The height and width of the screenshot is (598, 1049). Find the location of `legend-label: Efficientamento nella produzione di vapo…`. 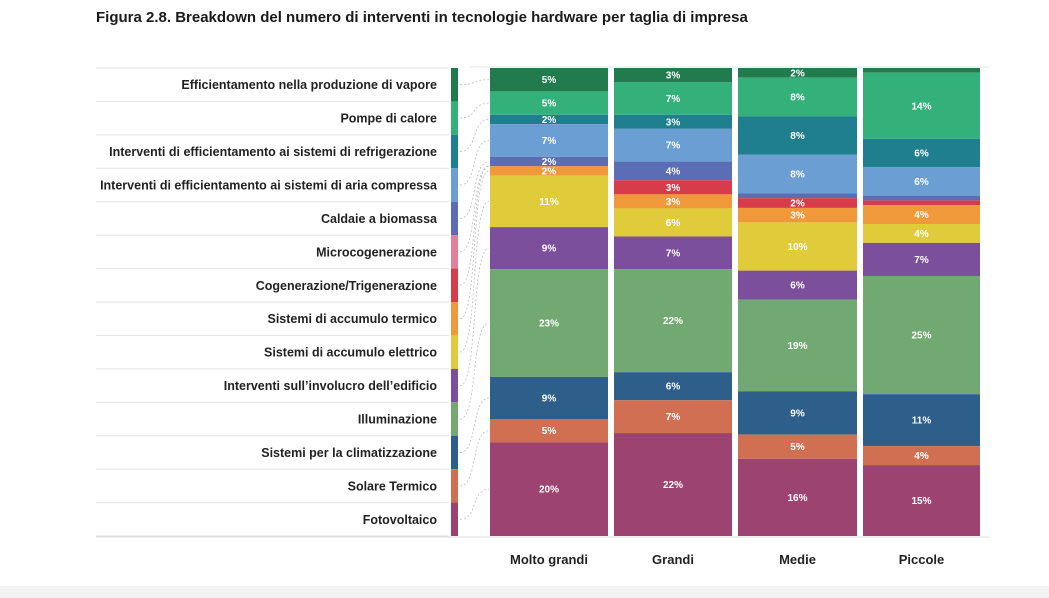

legend-label: Efficientamento nella produzione di vapo… is located at coordinates (309, 85).